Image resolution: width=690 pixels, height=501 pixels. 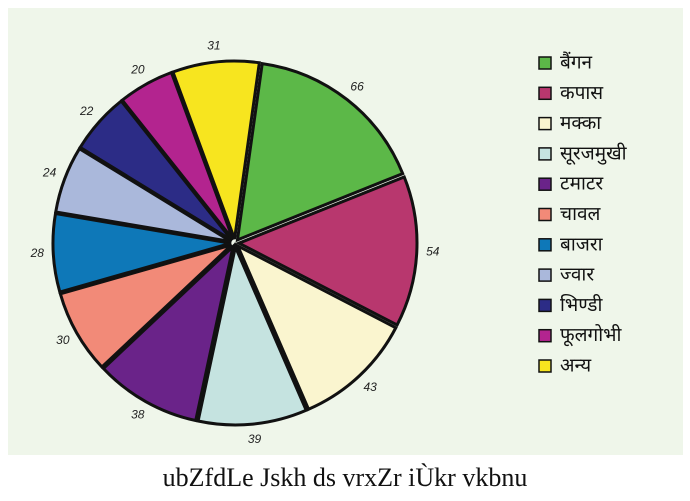 I want to click on legend-label: टमाटर, so click(x=582, y=184).